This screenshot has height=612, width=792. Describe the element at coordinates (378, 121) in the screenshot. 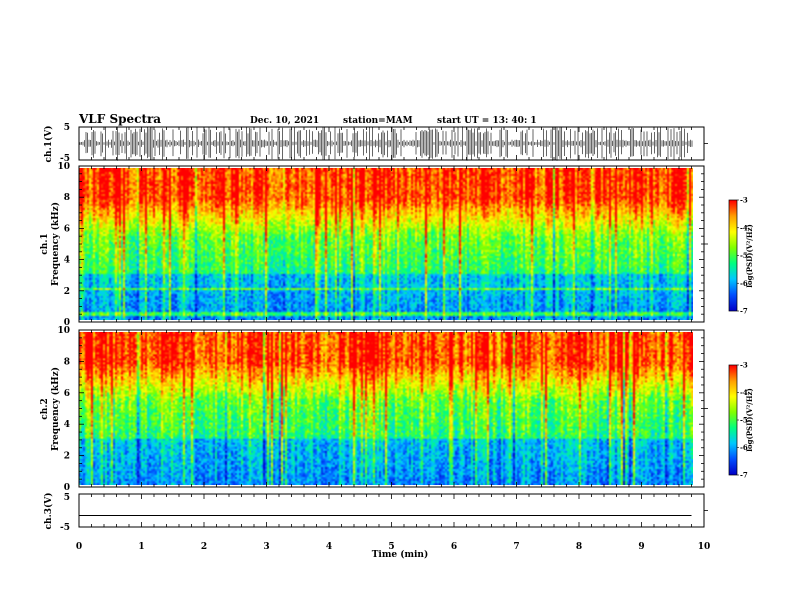

I see `station-label: station=MAM` at that location.